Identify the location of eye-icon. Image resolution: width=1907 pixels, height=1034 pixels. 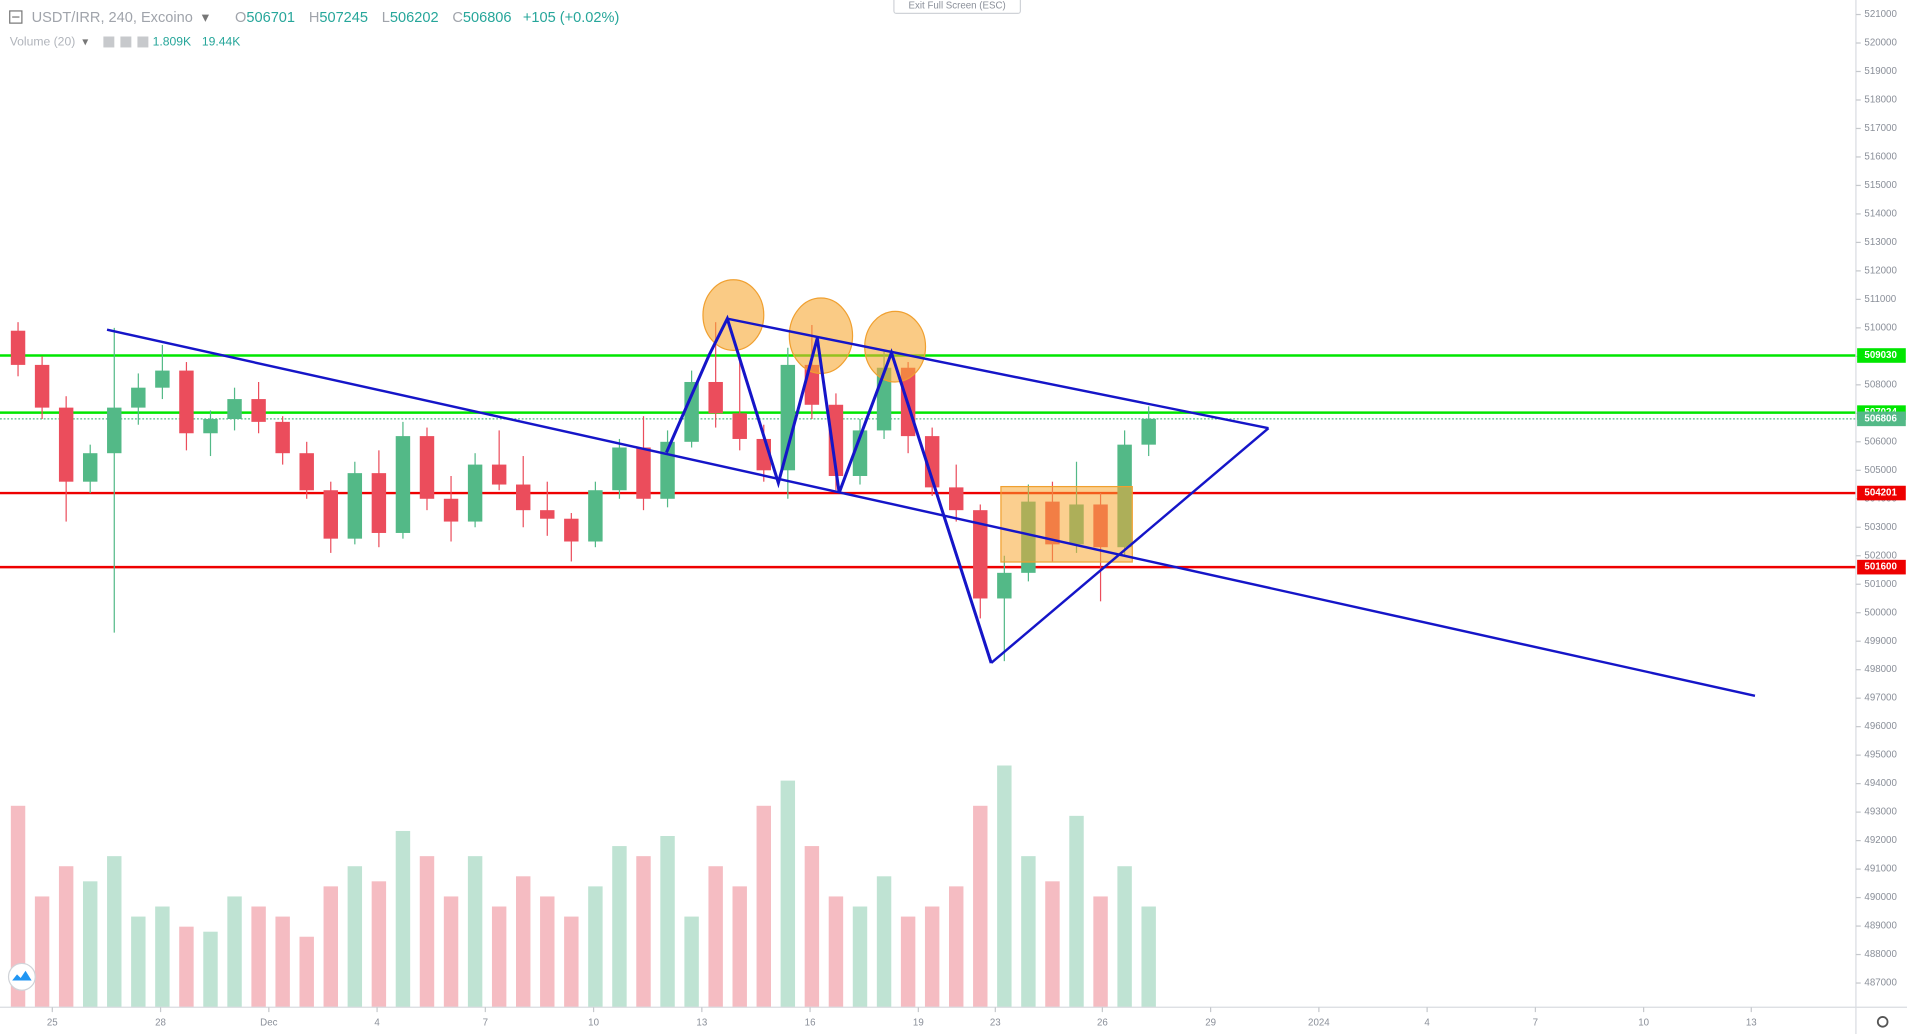
(109, 42).